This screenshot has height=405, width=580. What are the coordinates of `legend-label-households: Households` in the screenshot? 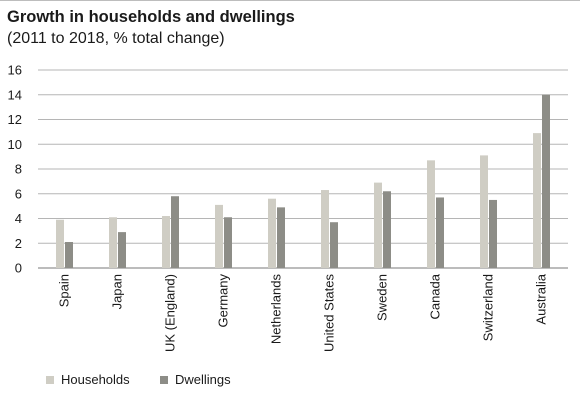 It's located at (95, 379).